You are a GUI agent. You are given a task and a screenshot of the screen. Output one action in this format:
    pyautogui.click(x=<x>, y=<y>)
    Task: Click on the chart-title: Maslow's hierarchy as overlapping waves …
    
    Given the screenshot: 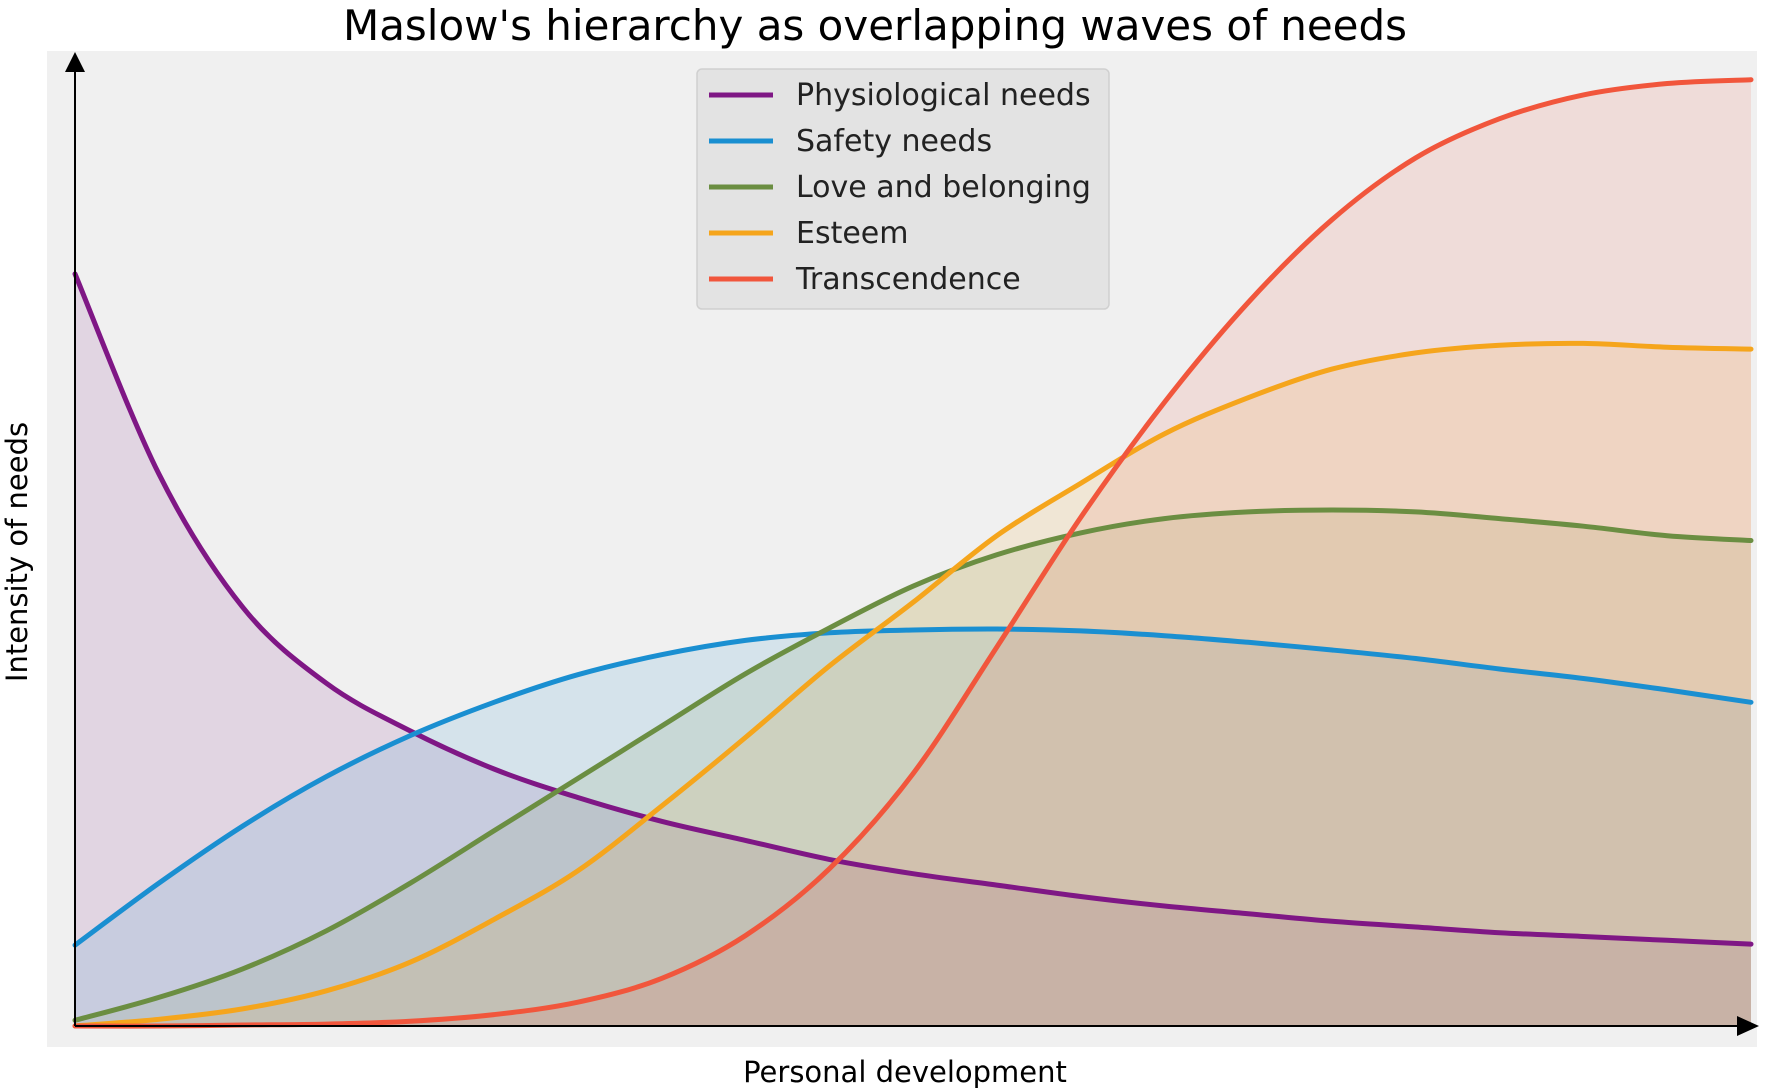 What is the action you would take?
    pyautogui.click(x=875, y=25)
    